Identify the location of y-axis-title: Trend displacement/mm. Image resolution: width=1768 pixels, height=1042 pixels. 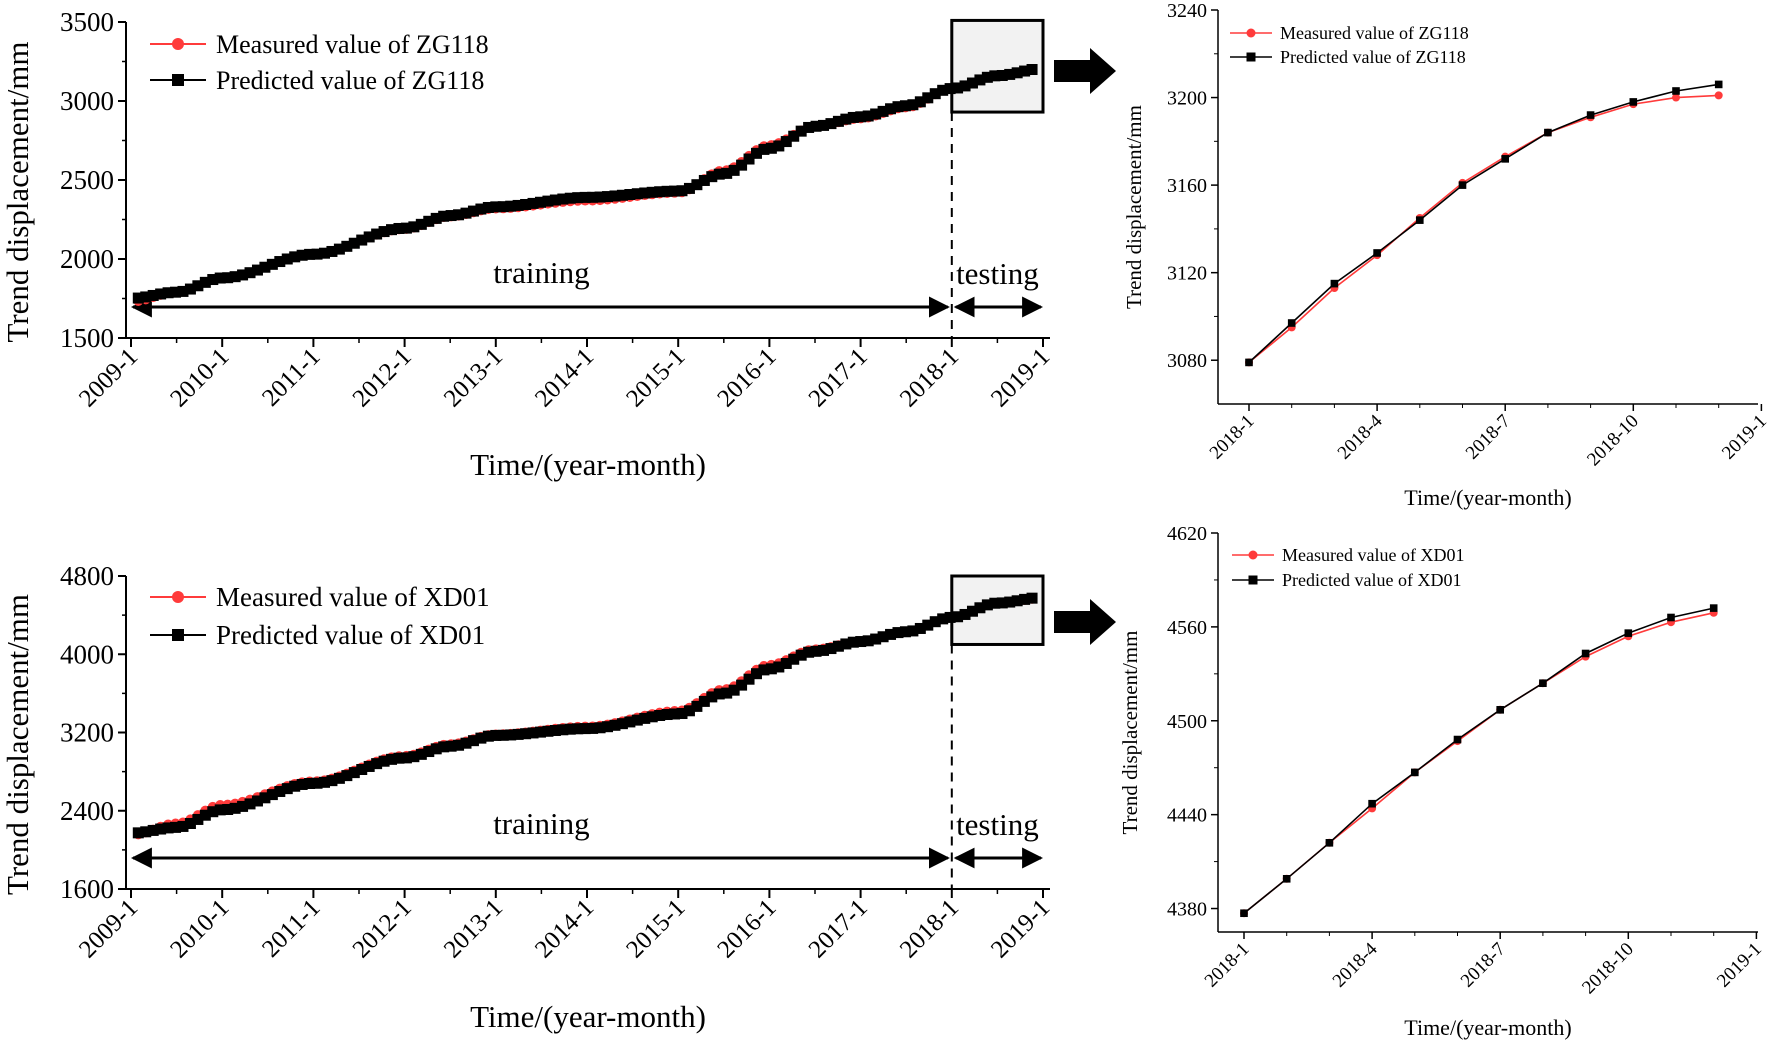
(1134, 207).